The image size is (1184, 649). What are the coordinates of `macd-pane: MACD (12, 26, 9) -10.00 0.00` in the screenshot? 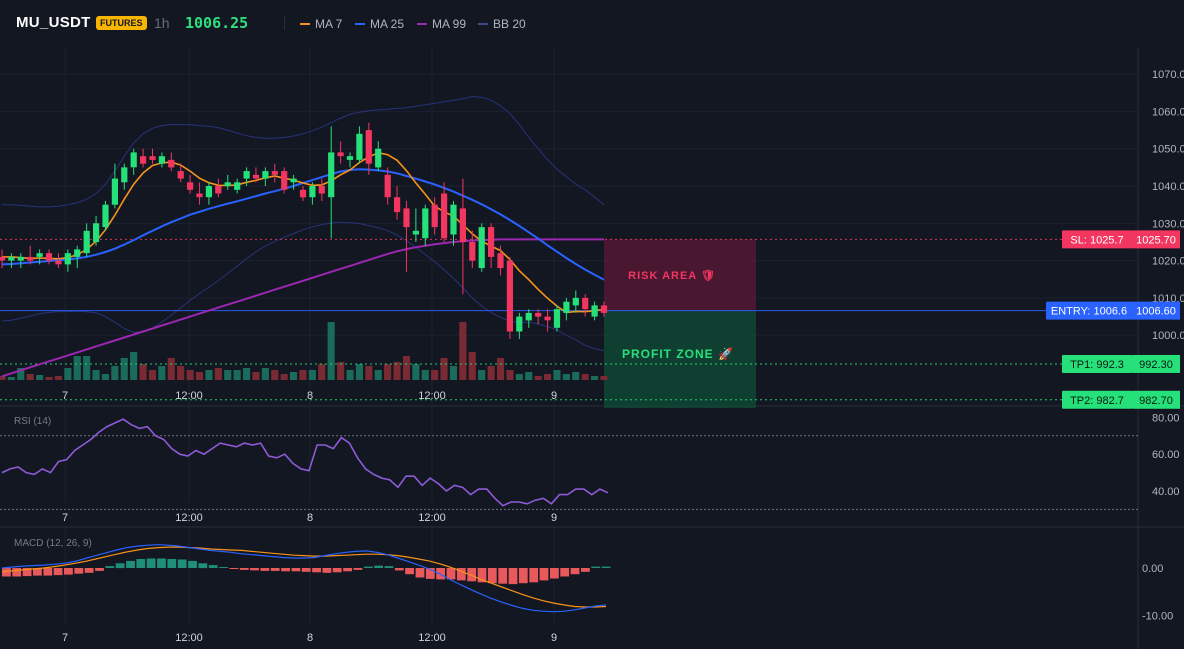 It's located at (587, 580).